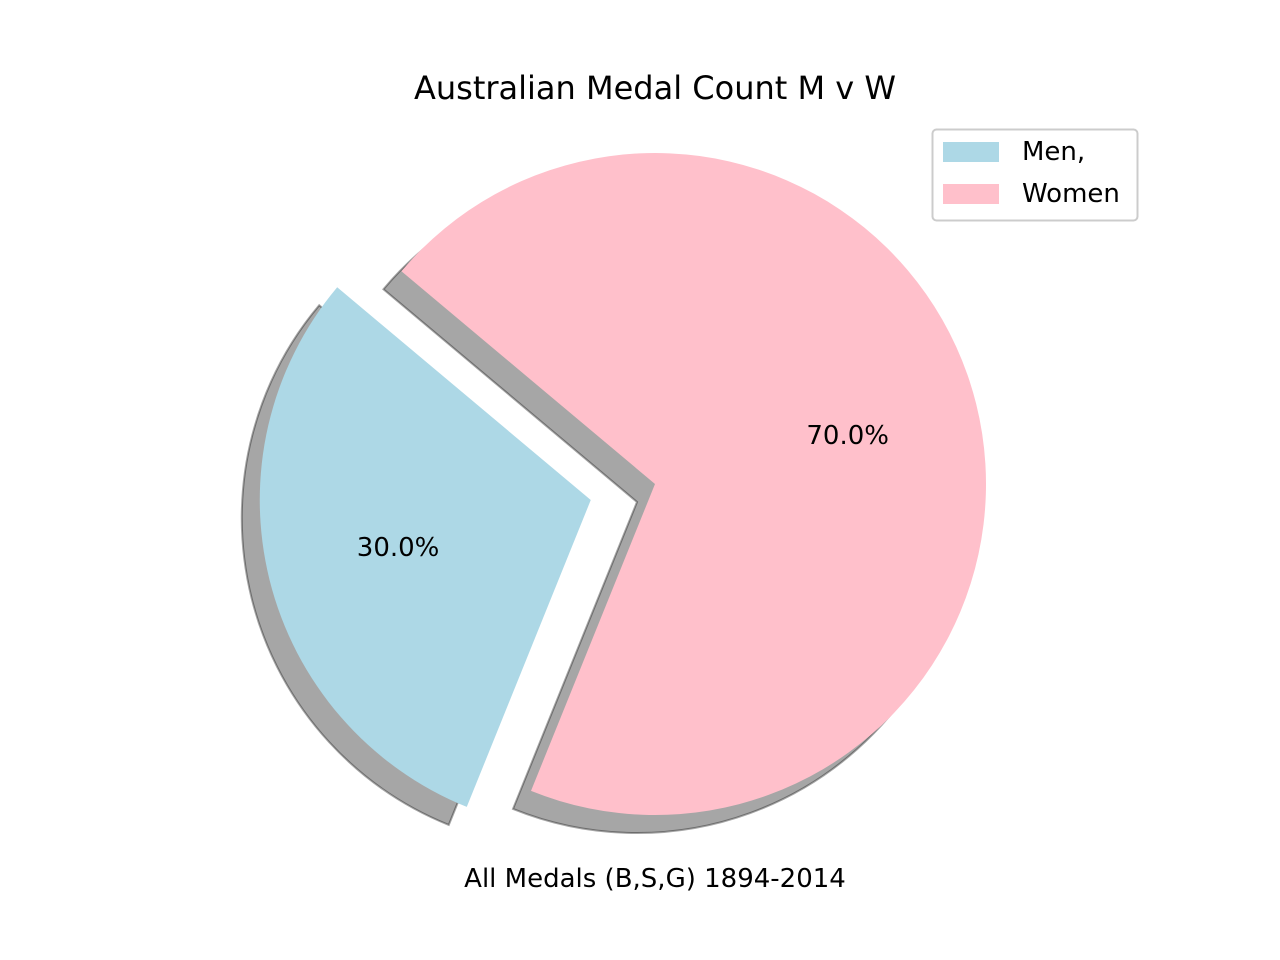 The image size is (1280, 960). What do you see at coordinates (623, 492) in the screenshot?
I see `pie-percent-labels: 30.0% 70.0%` at bounding box center [623, 492].